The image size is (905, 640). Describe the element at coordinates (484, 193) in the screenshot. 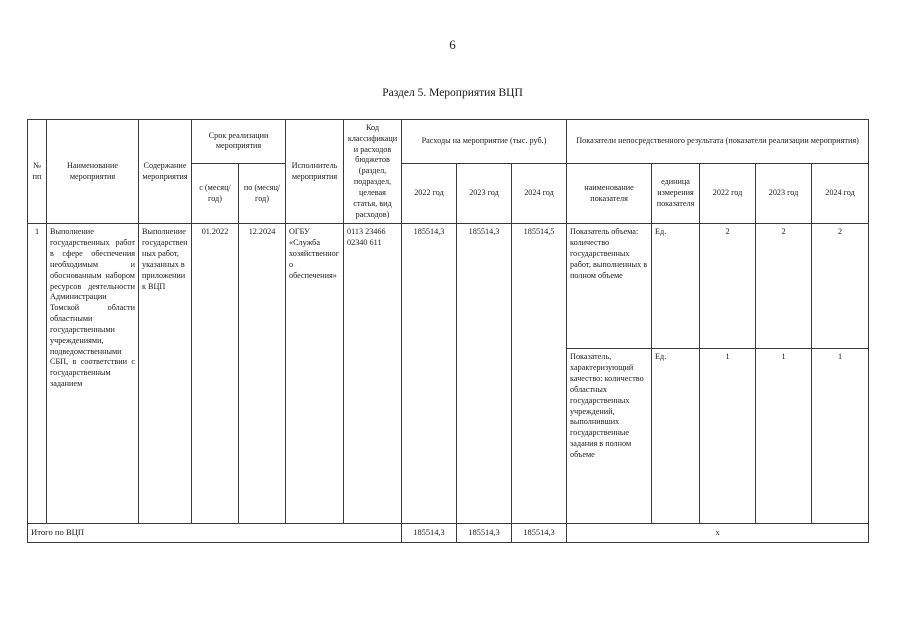

I see `header-expenses-2023: 2023 год` at that location.